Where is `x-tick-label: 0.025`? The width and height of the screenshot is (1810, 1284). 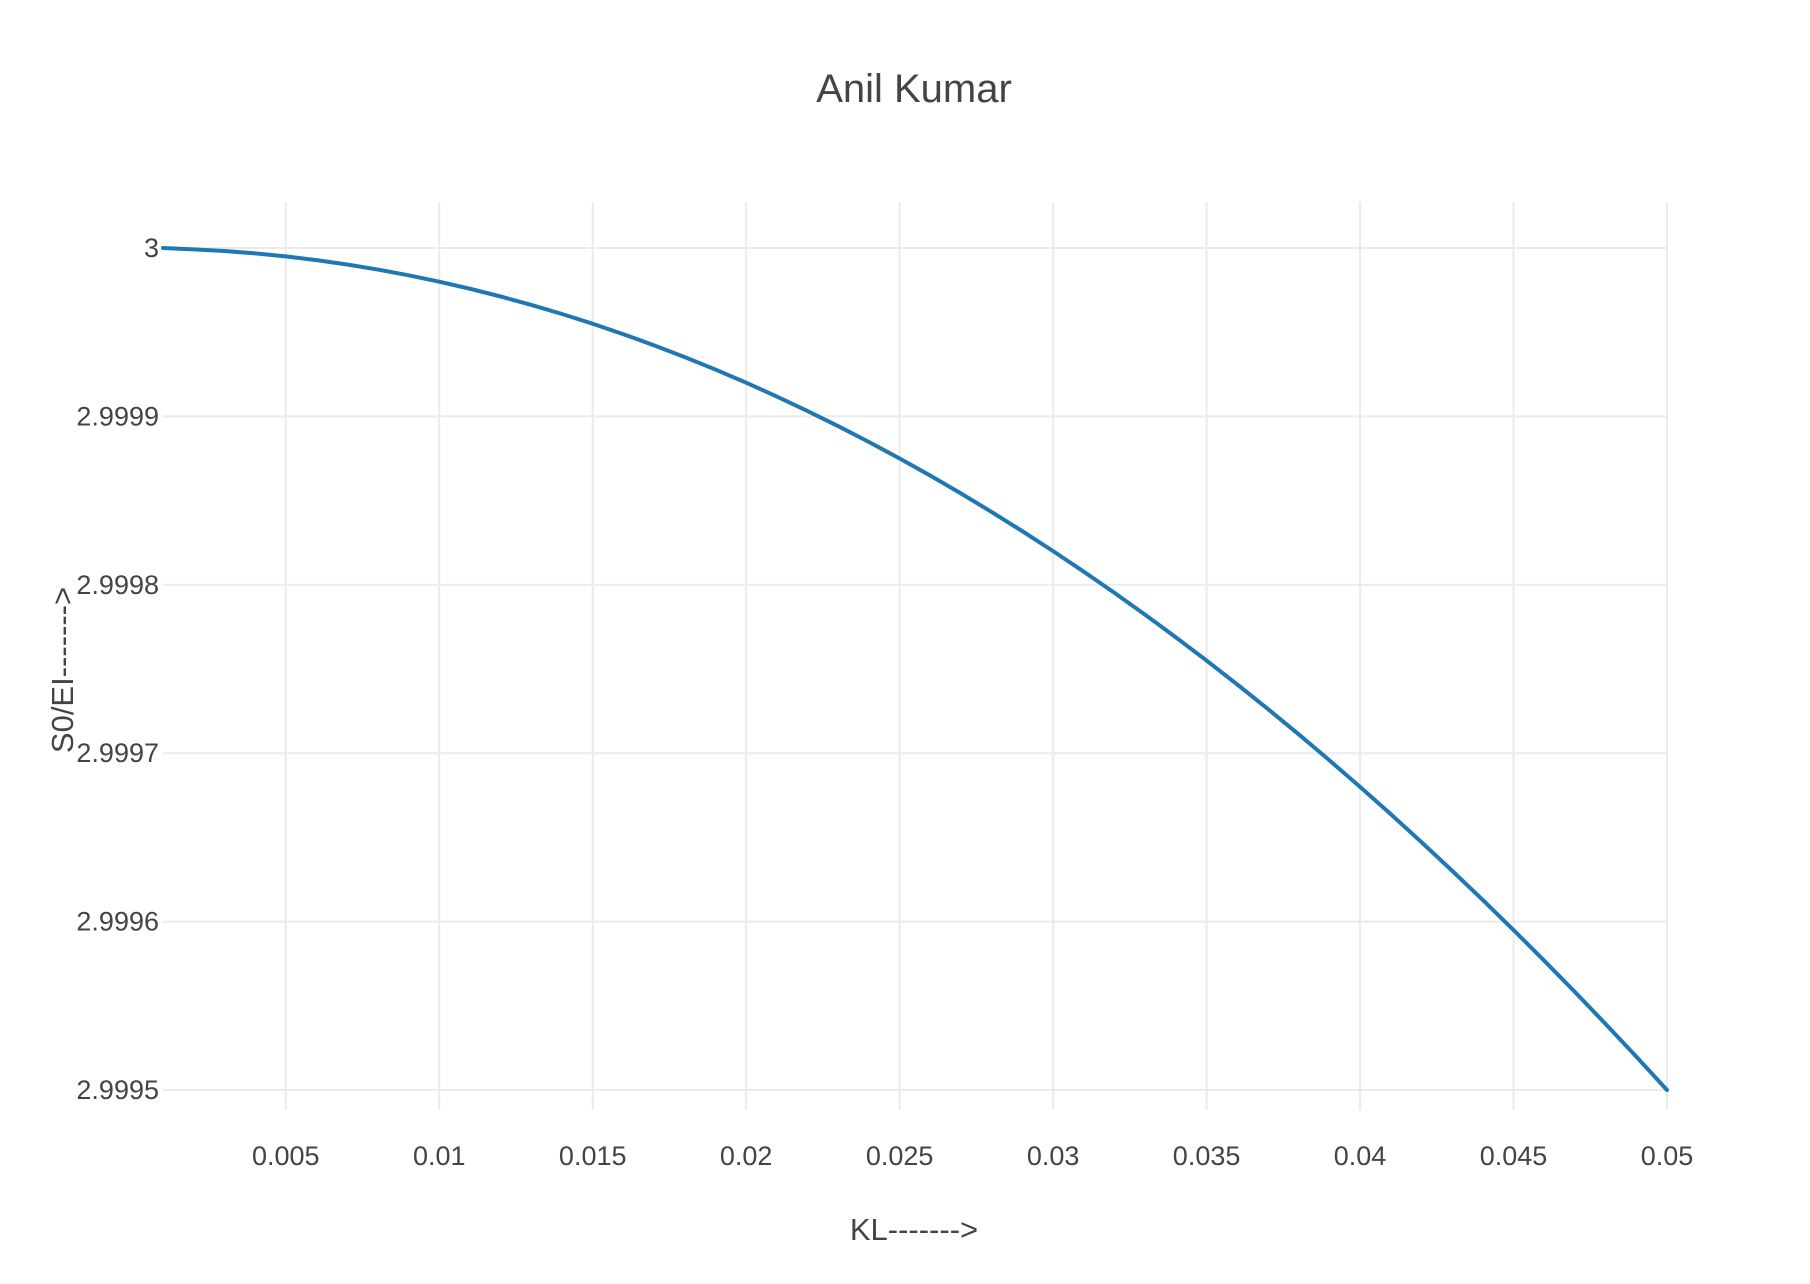
x-tick-label: 0.025 is located at coordinates (900, 1156).